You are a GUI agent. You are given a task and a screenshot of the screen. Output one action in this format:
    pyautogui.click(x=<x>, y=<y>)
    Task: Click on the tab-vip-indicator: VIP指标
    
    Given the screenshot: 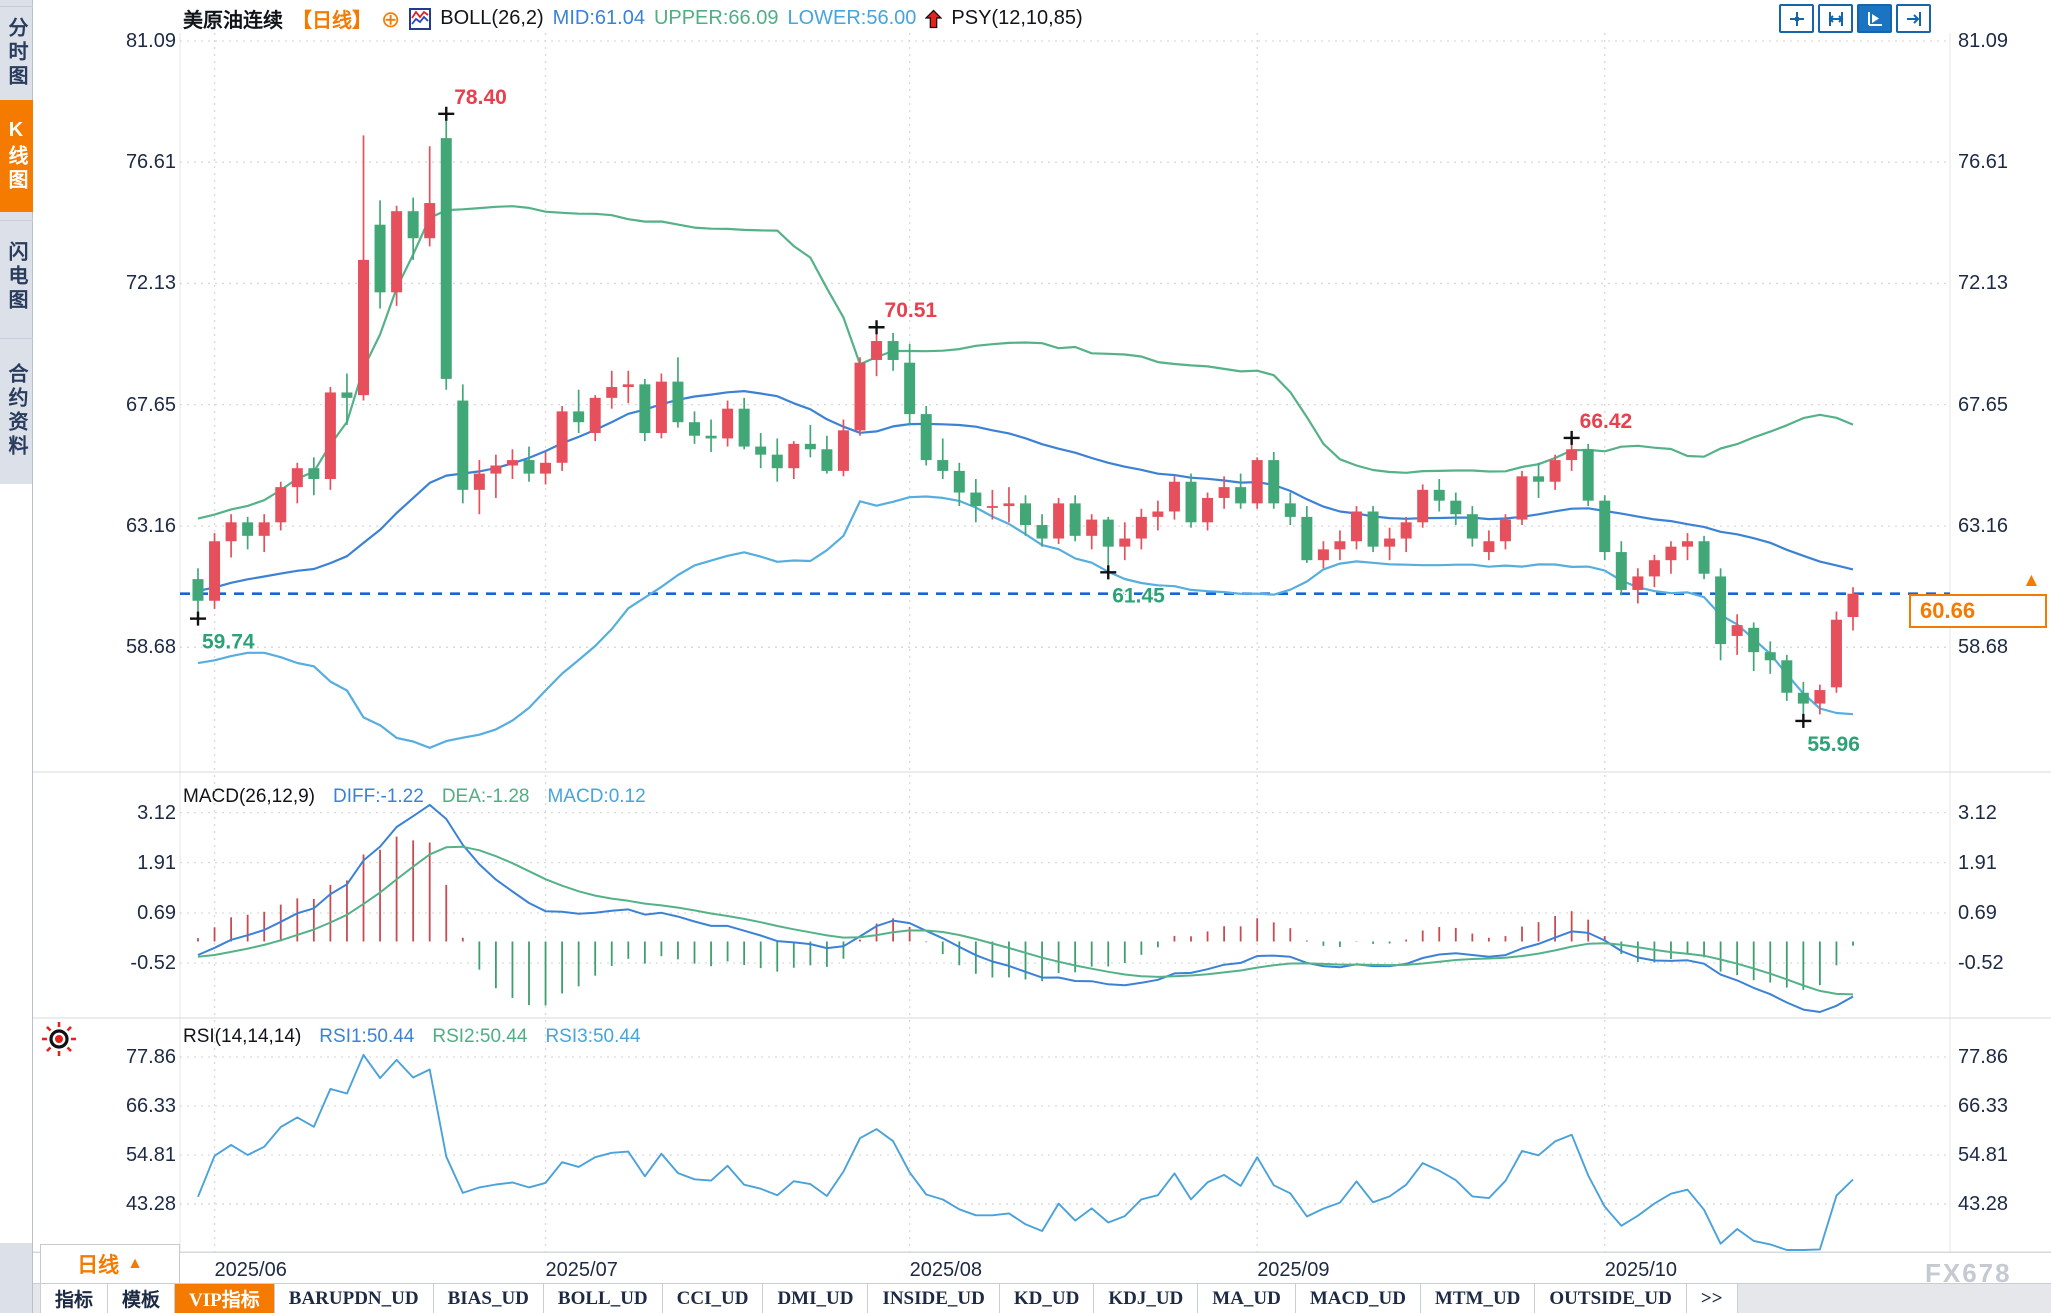 What is the action you would take?
    pyautogui.click(x=225, y=1298)
    